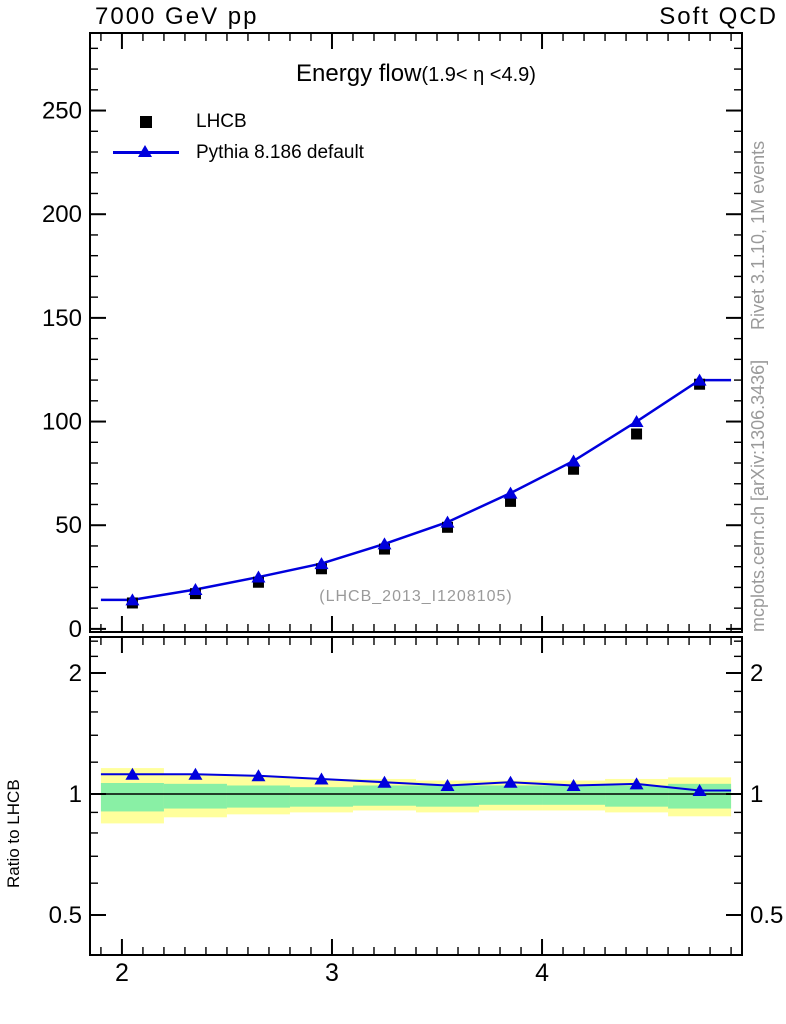 This screenshot has width=786, height=1024. Describe the element at coordinates (62, 422) in the screenshot. I see `main-ytick-label: 100` at that location.